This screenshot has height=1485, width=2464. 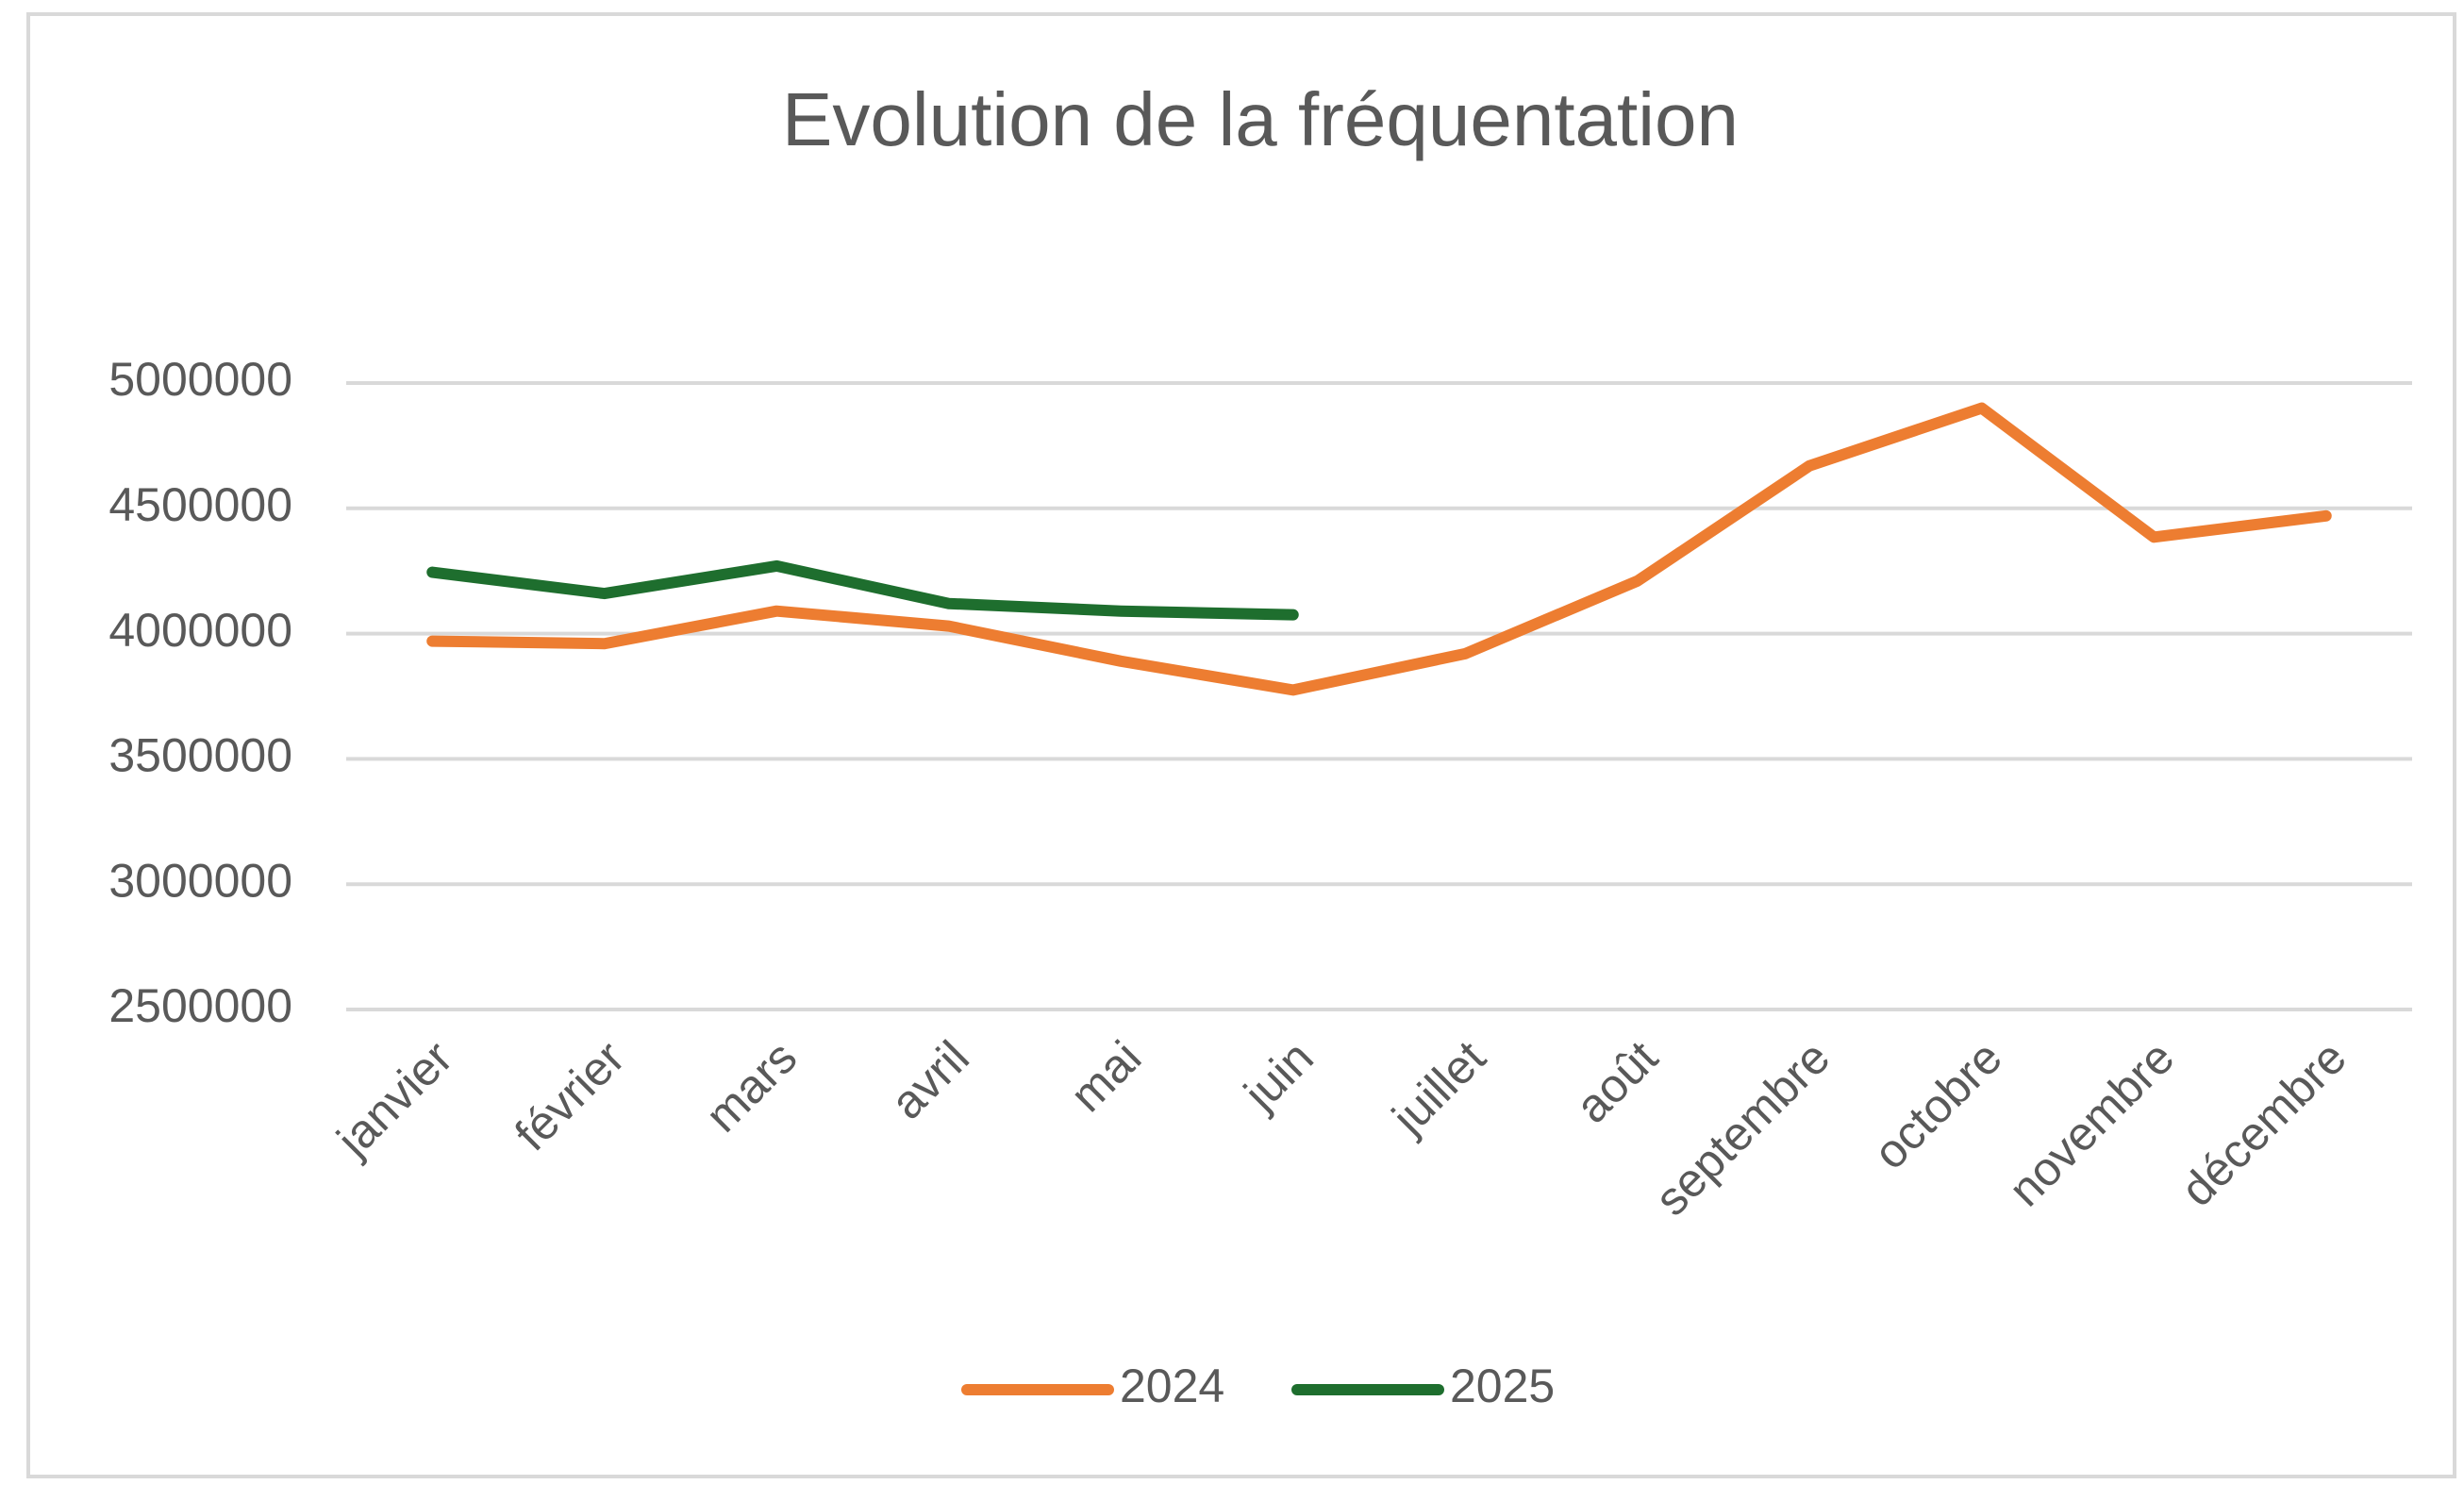 I want to click on y-tick-label: 4500000, so click(x=200, y=504).